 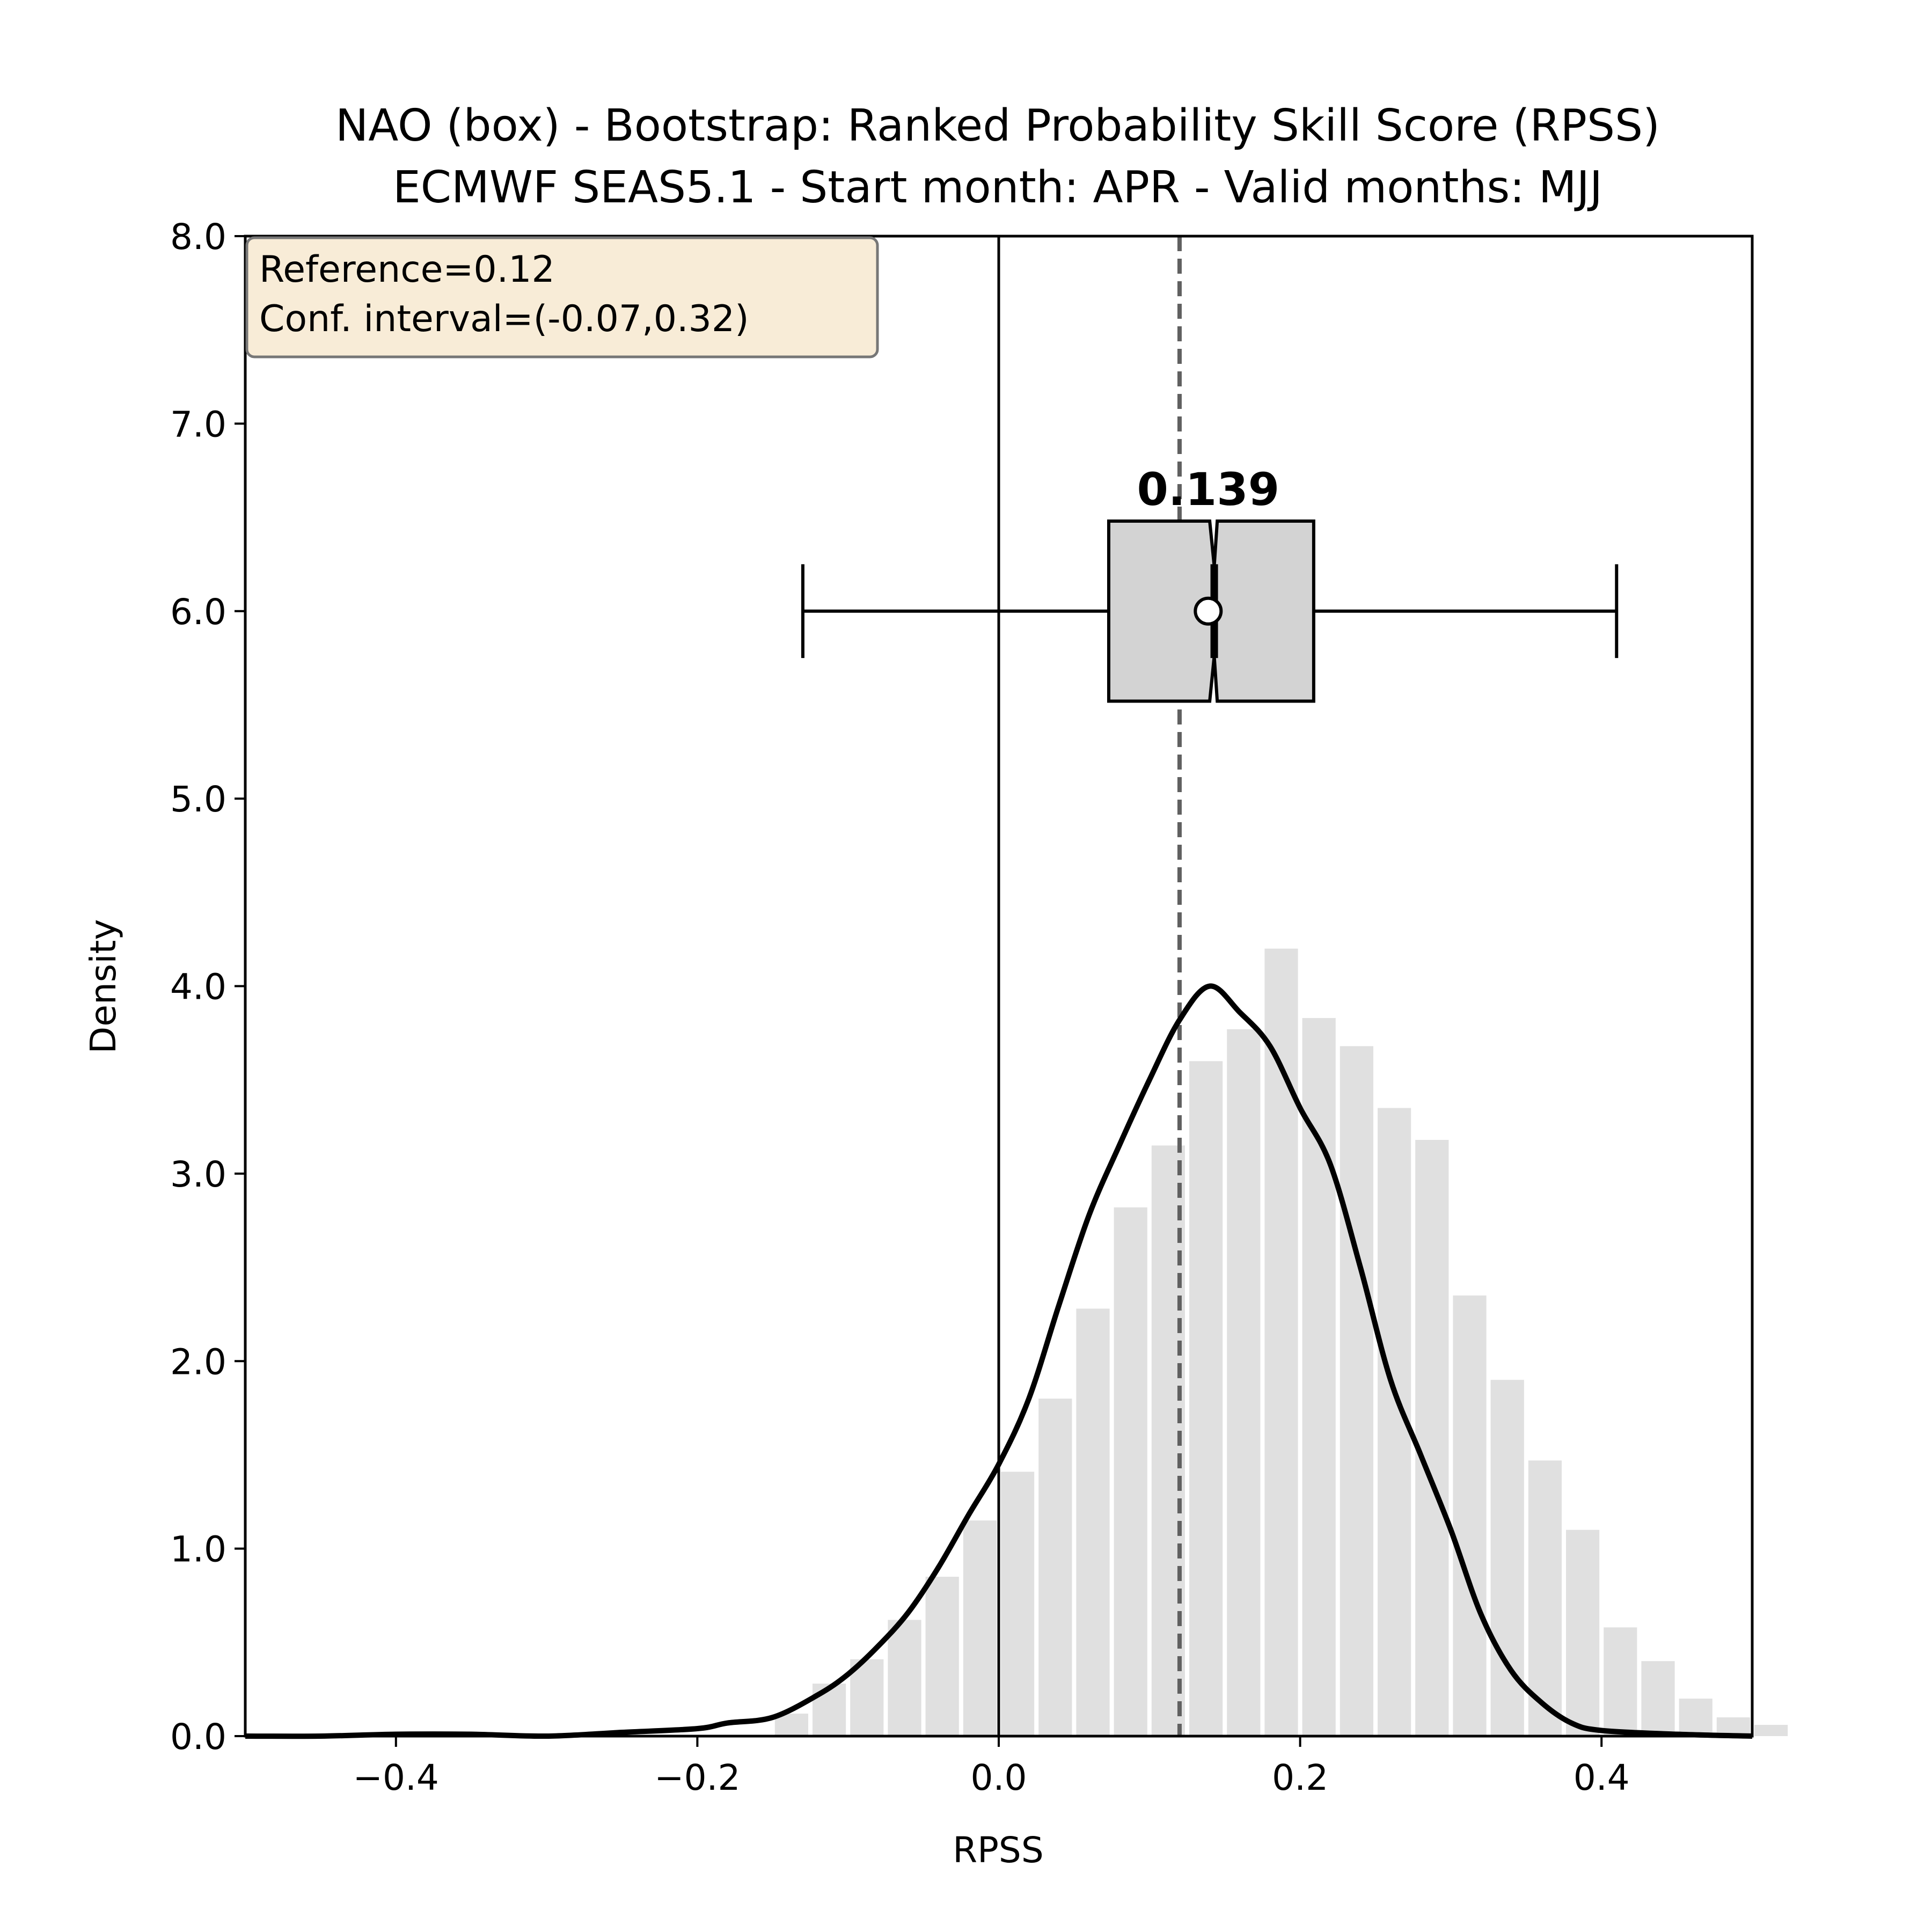 What do you see at coordinates (198, 237) in the screenshot?
I see `y-tick-label: 8.0` at bounding box center [198, 237].